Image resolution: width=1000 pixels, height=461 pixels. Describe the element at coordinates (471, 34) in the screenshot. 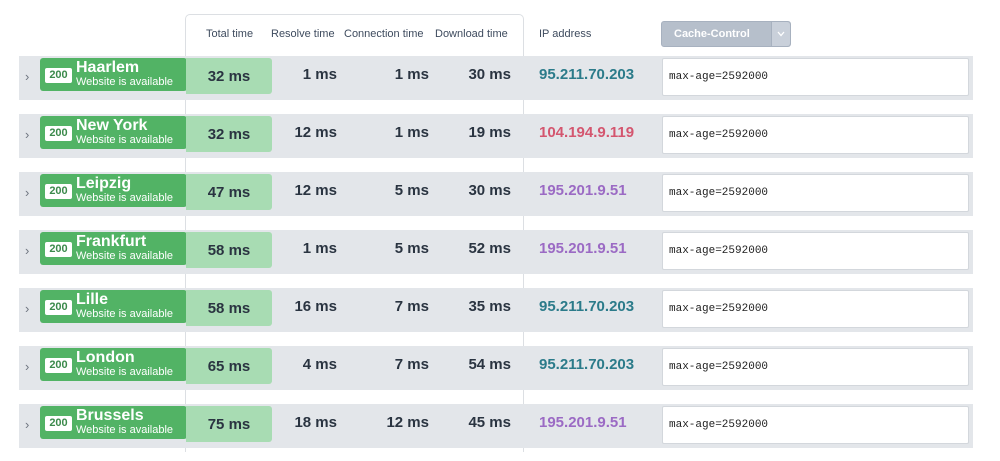

I see `header-download-time: Download time` at that location.